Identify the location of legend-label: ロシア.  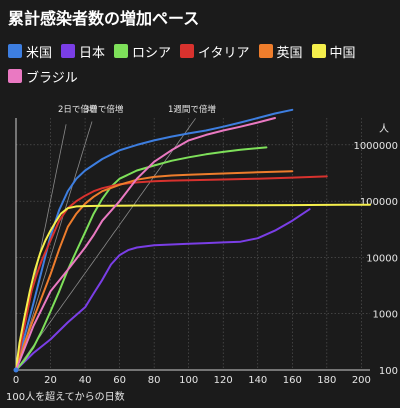
(152, 53).